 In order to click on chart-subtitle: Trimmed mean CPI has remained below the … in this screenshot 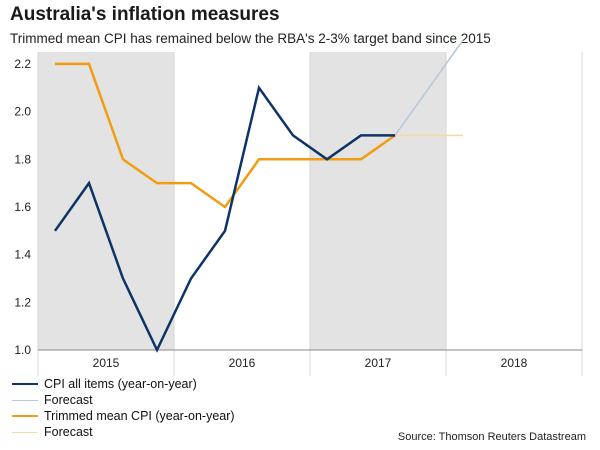, I will do `click(250, 38)`.